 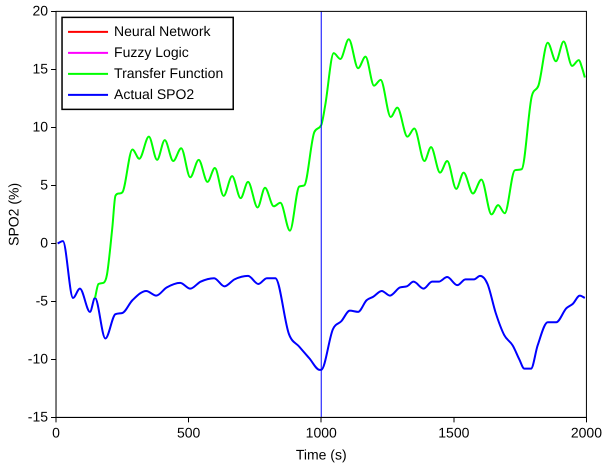 I want to click on x-tick-label: 1000, so click(x=322, y=432).